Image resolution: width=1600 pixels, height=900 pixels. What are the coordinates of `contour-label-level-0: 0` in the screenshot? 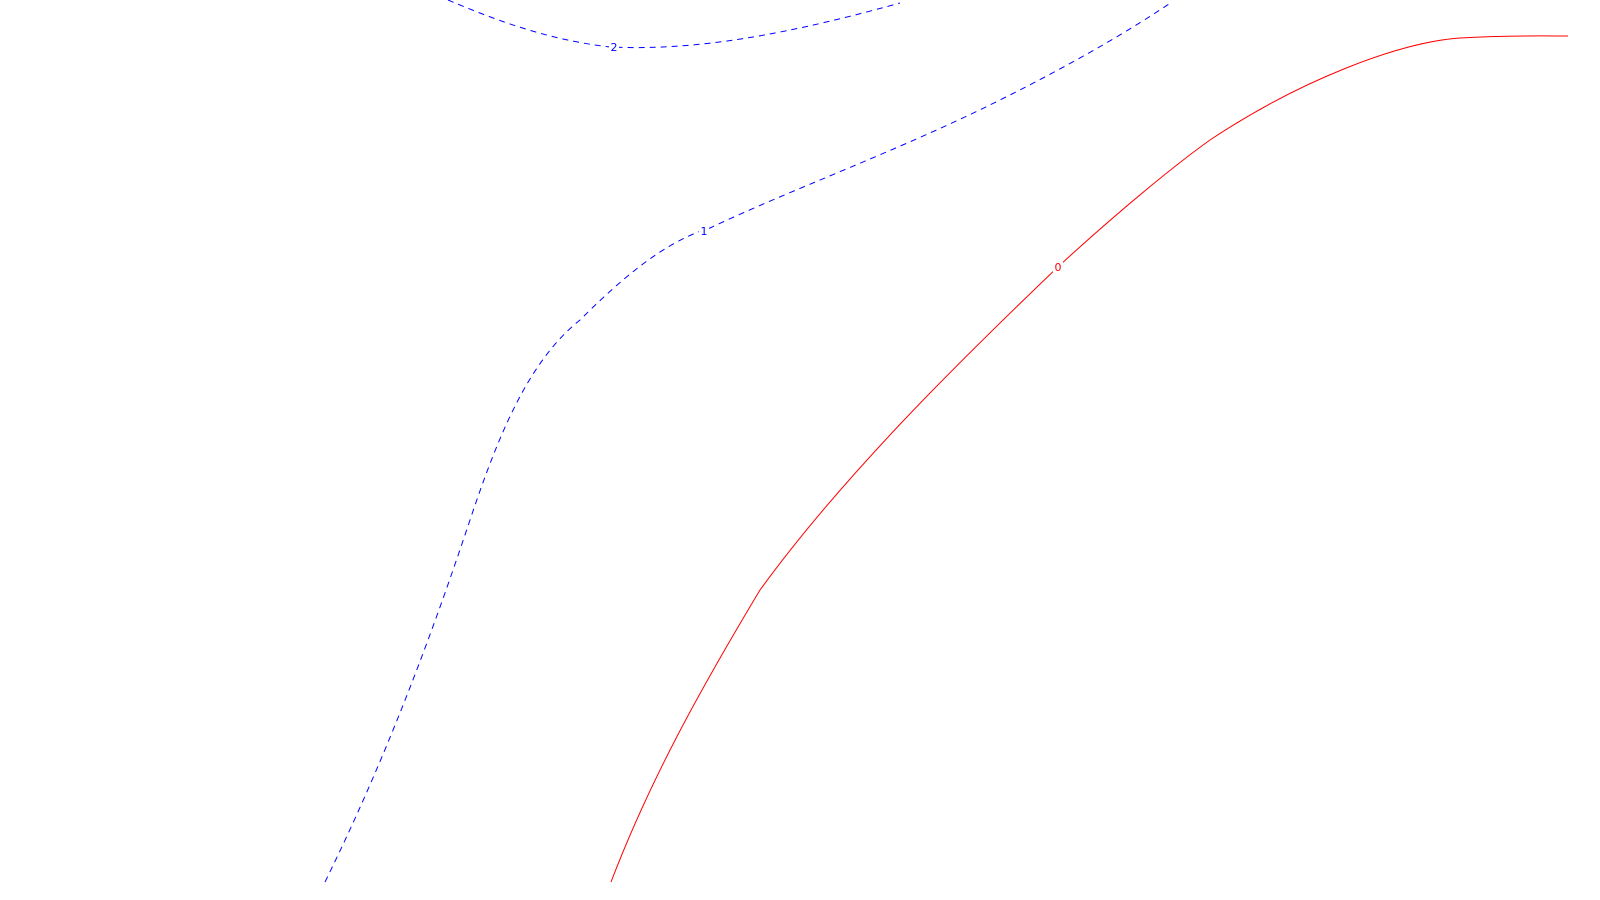 It's located at (1058, 267).